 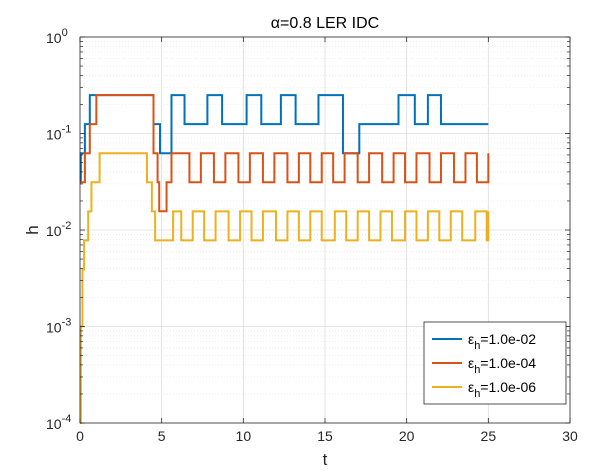 I want to click on y-tick-label: 10⁻³, so click(x=58, y=326).